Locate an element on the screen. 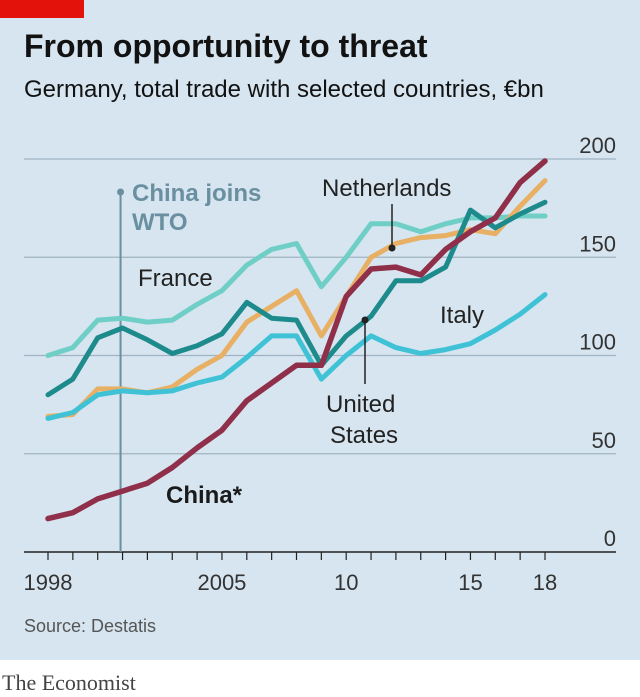  source-note: Source: Destatis is located at coordinates (90, 626).